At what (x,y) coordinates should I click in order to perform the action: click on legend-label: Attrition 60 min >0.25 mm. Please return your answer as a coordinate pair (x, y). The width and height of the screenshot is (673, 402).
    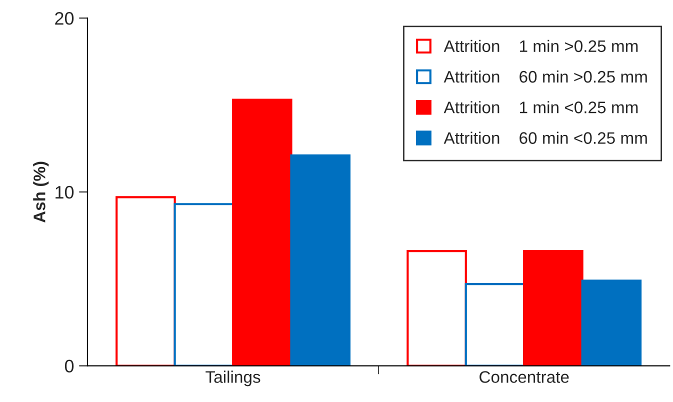
    Looking at the image, I should click on (545, 76).